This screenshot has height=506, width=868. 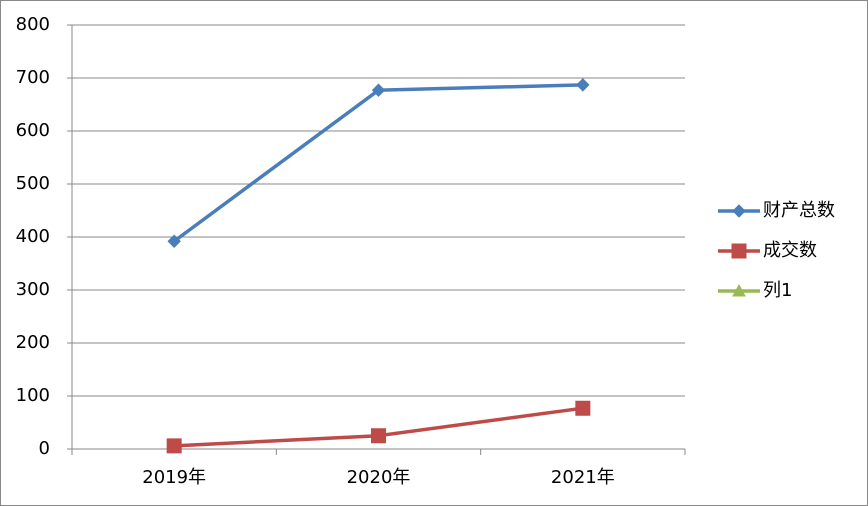 I want to click on y-tick-label: 500, so click(x=33, y=183).